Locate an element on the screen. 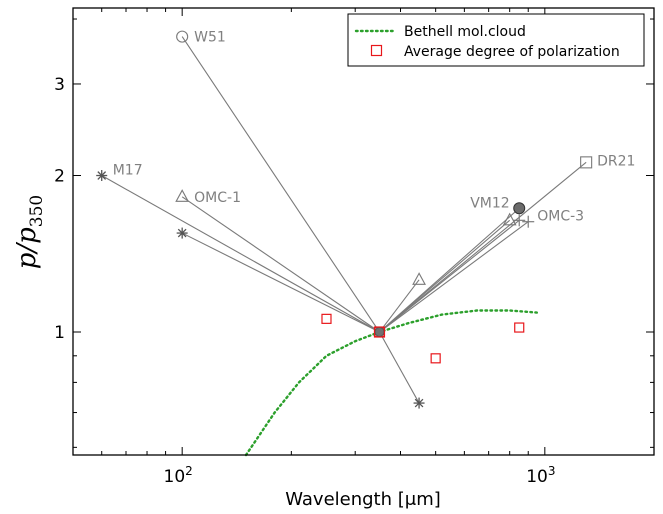  bethell-curve-layer is located at coordinates (391, 383).